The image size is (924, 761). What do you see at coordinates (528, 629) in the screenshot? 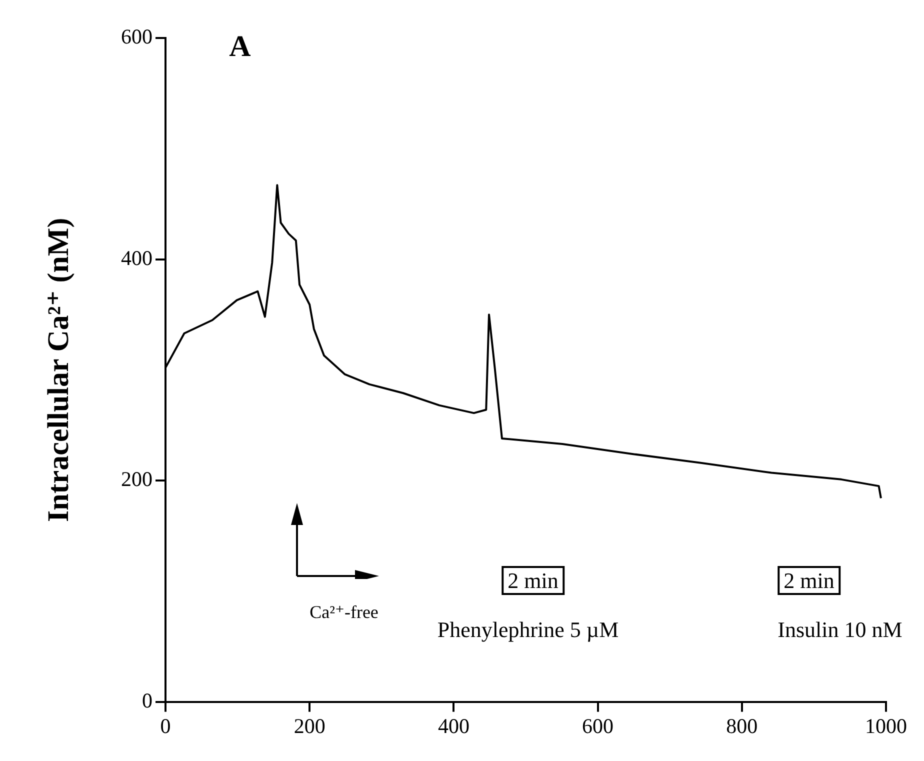
I see `annotation: Phenylephrine 5 µM` at bounding box center [528, 629].